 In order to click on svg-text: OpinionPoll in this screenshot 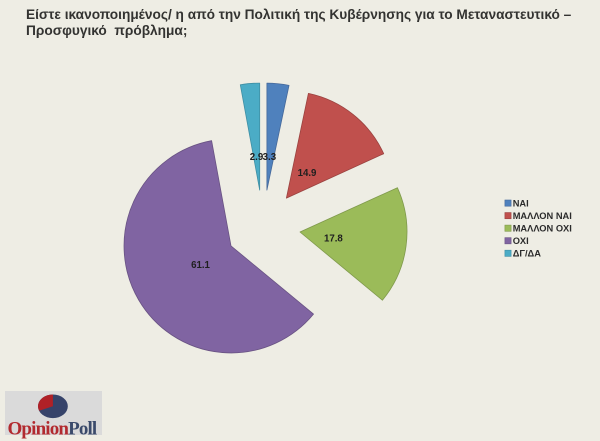, I will do `click(52, 428)`.